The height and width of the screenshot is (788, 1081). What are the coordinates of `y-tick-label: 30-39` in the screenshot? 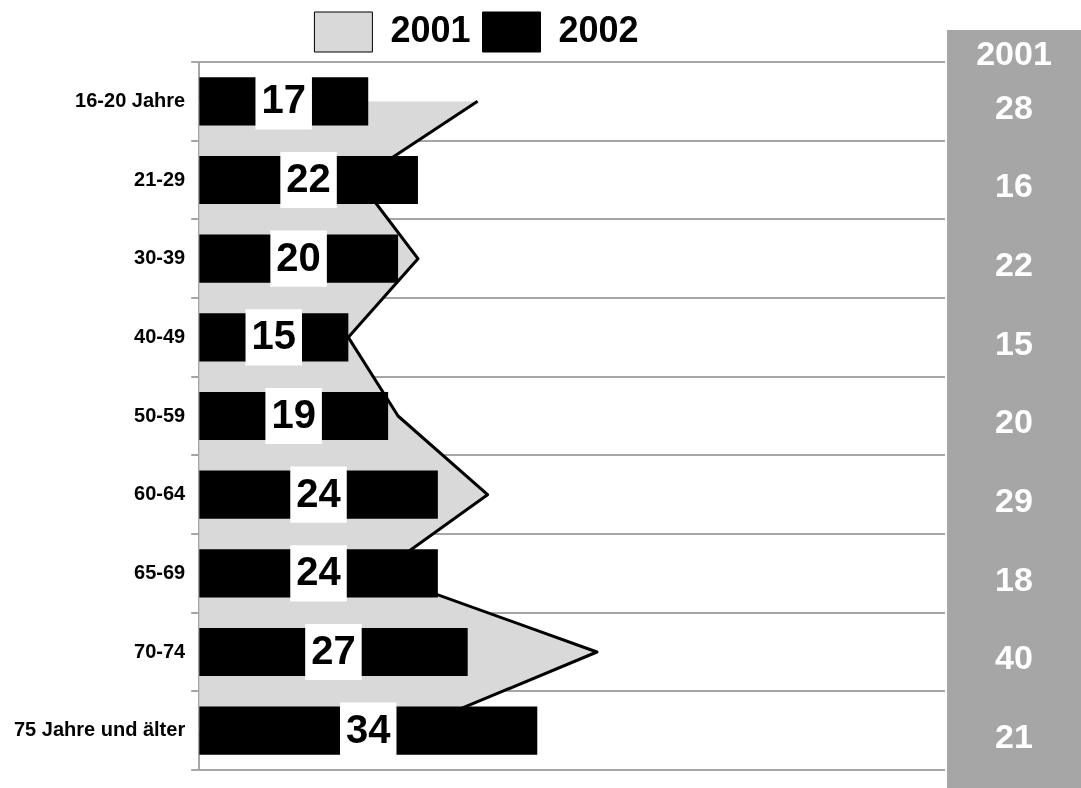 It's located at (160, 257).